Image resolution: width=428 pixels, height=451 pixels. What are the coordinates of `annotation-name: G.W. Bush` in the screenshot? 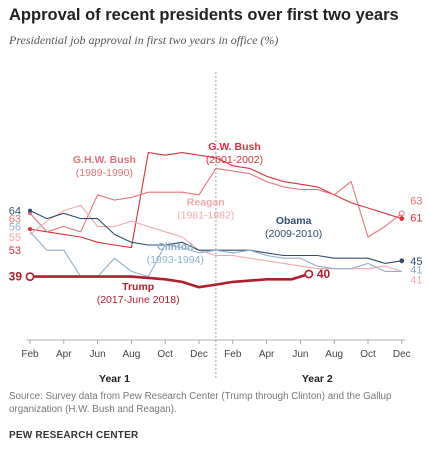 It's located at (234, 147).